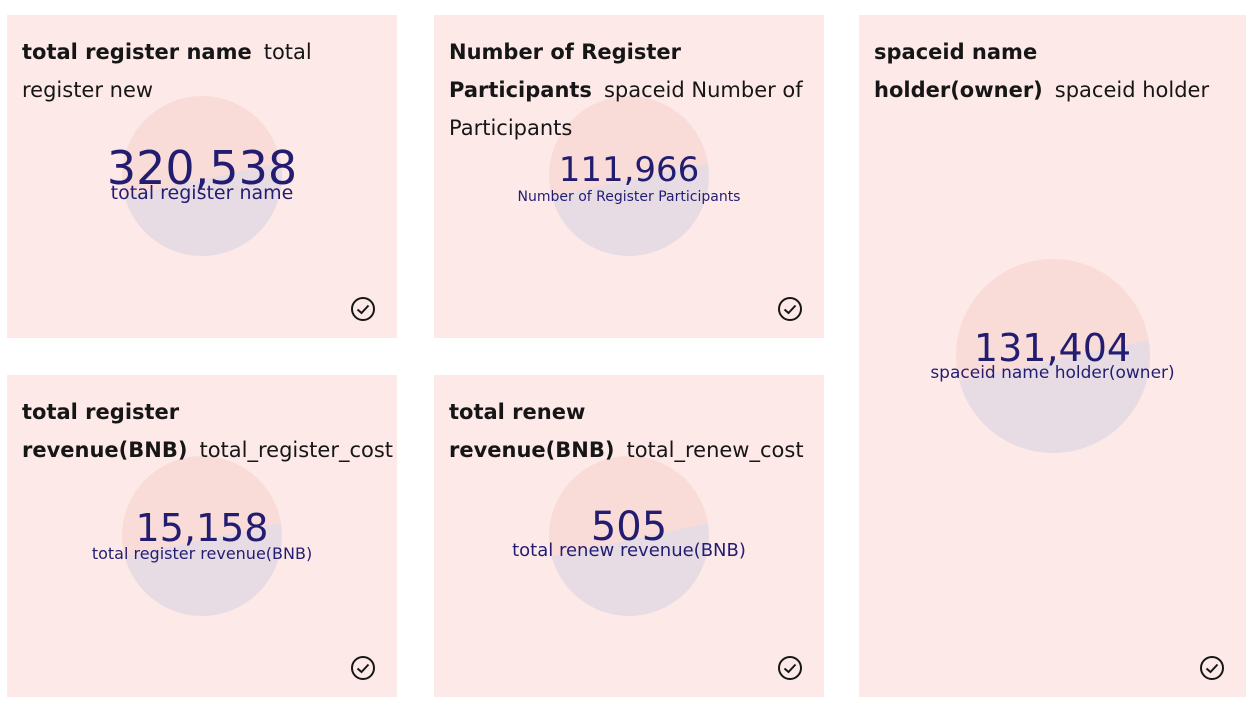 Image resolution: width=1253 pixels, height=711 pixels. What do you see at coordinates (629, 551) in the screenshot?
I see `kpi-label: total renew revenue(BNB)` at bounding box center [629, 551].